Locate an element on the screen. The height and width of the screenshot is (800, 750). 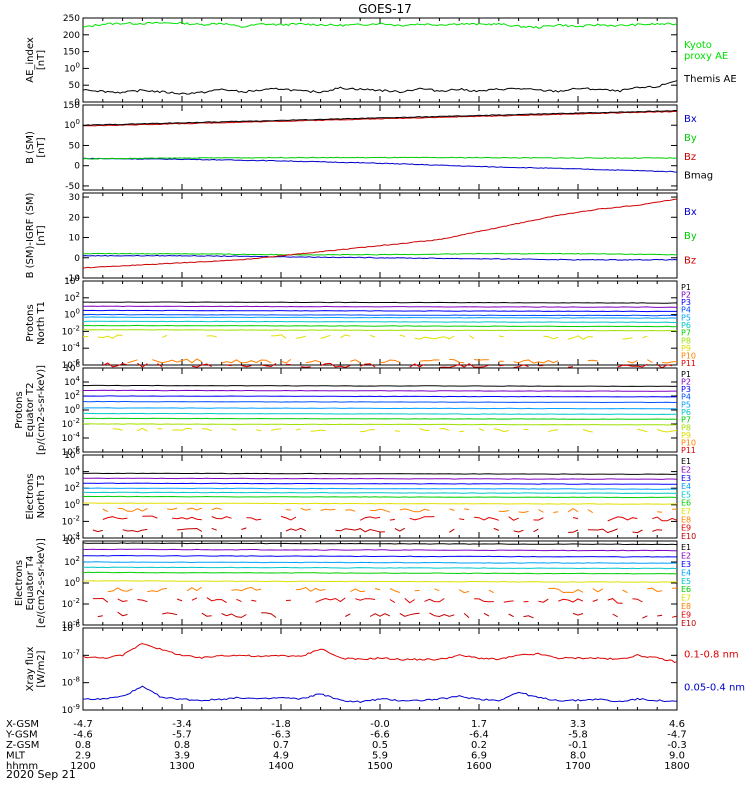
x-row-value: 8.0 is located at coordinates (578, 756).